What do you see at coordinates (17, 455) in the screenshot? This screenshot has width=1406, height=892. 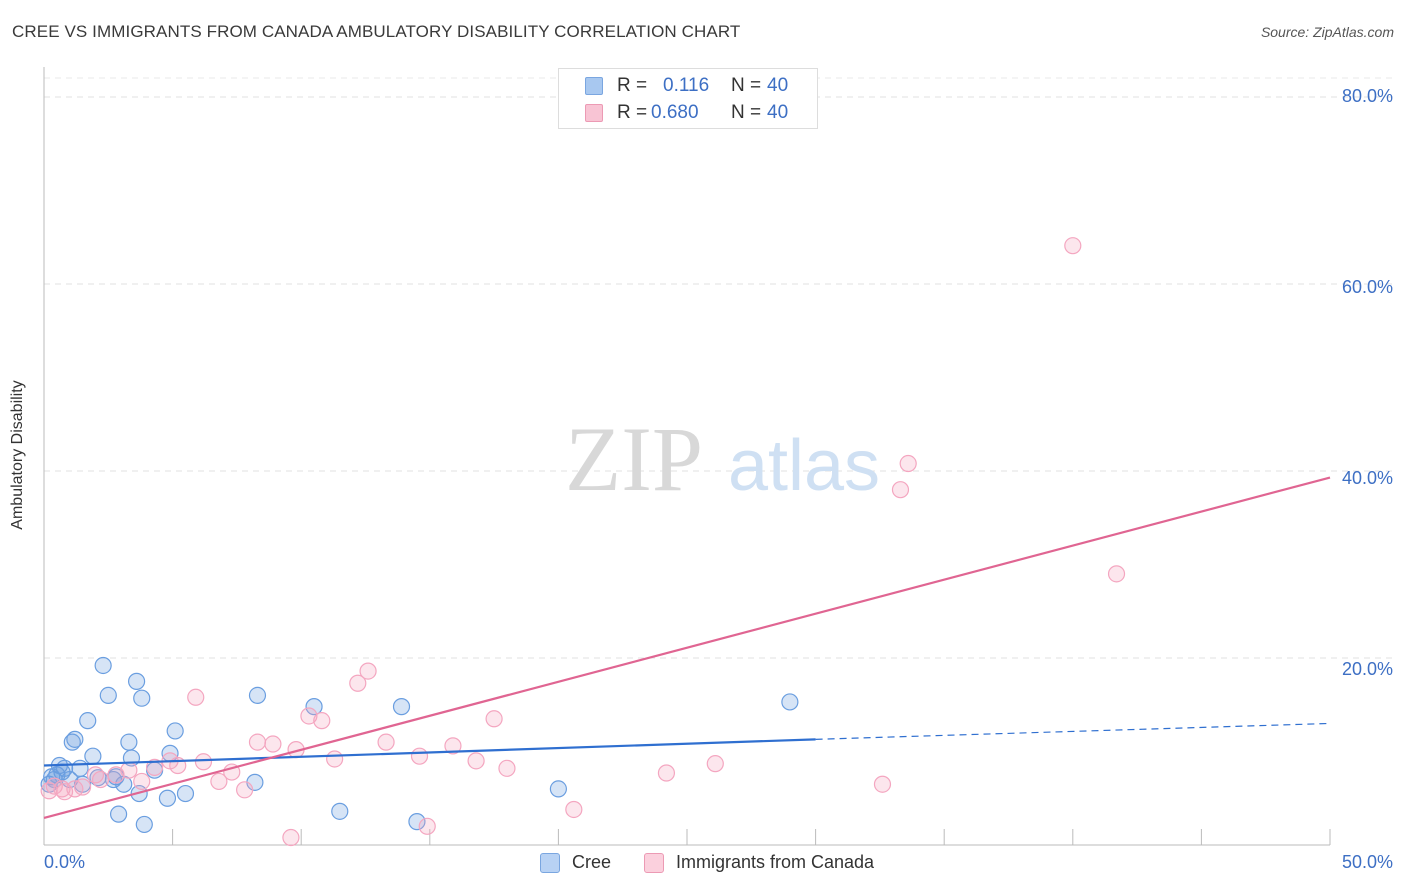 I see `y-axis-title: Ambulatory Disability` at bounding box center [17, 455].